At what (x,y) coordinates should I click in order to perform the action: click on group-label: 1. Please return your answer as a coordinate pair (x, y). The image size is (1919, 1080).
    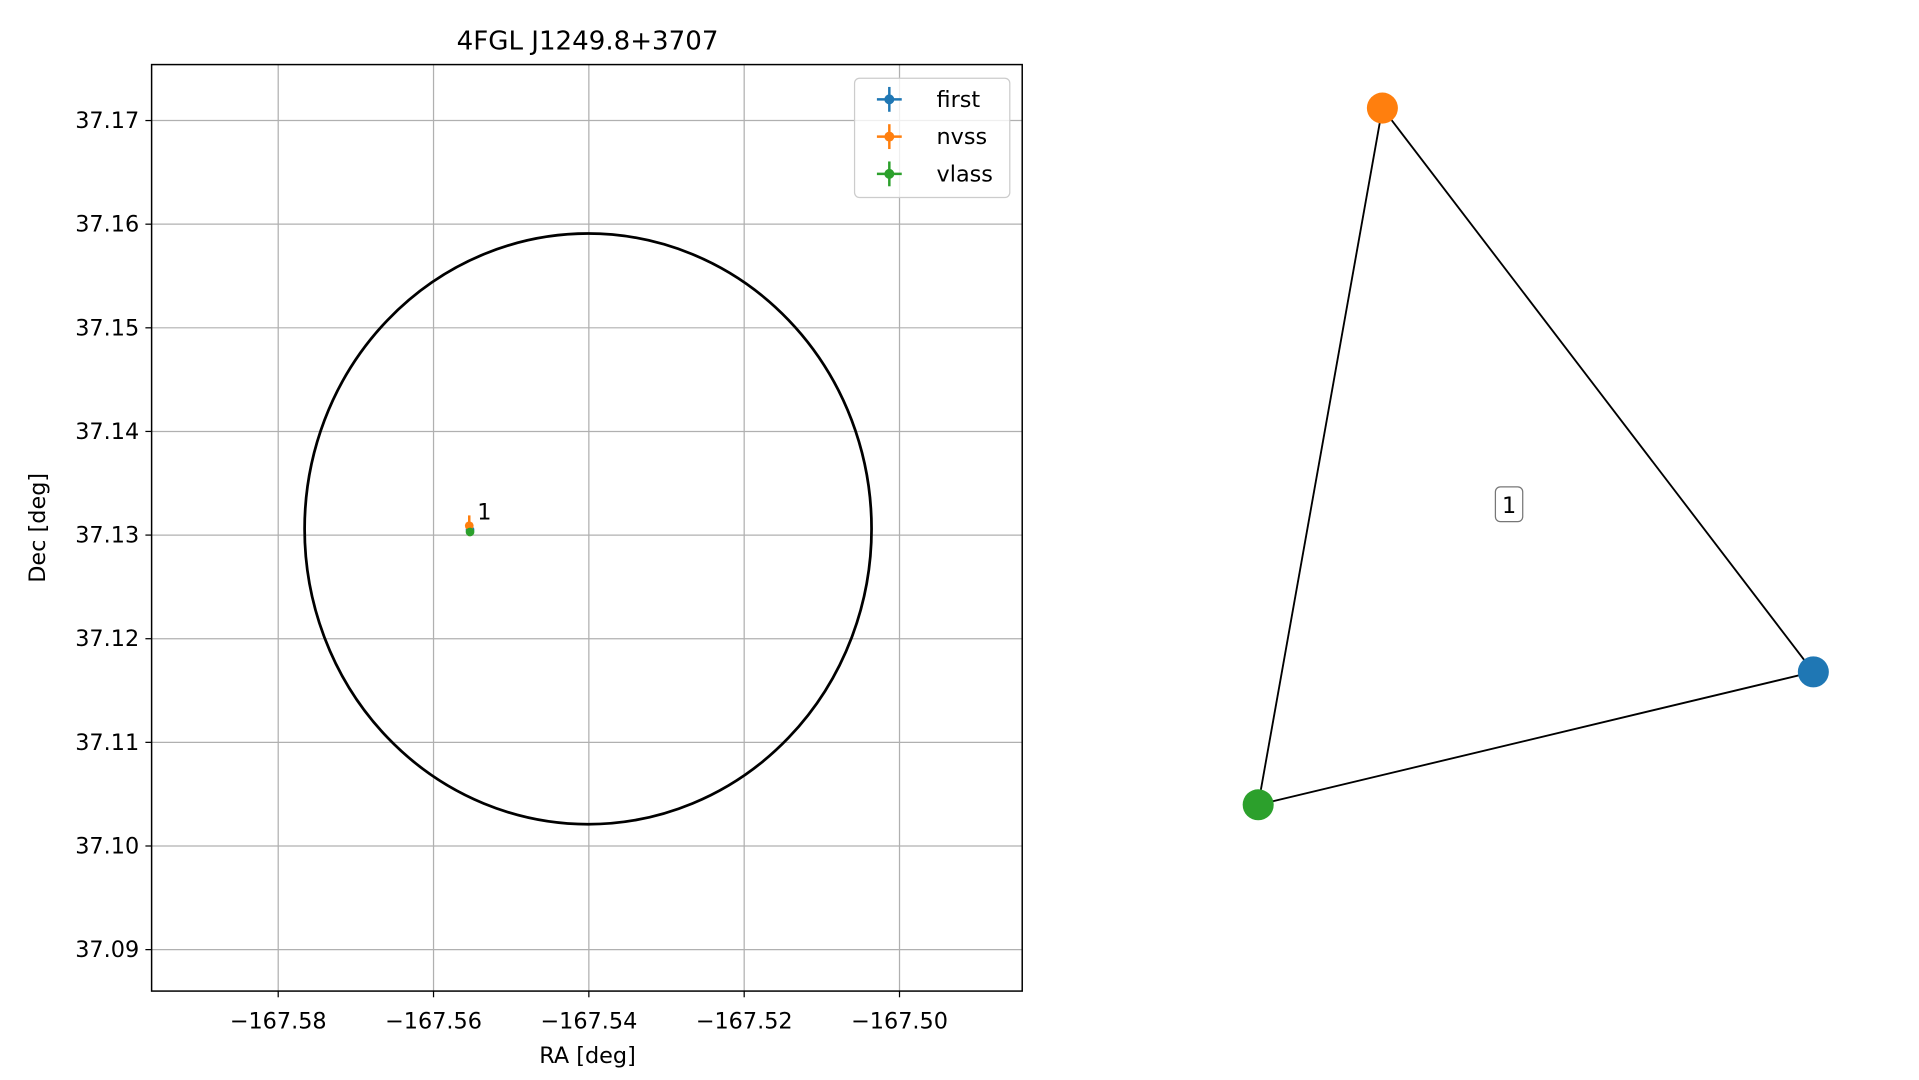
    Looking at the image, I should click on (1509, 506).